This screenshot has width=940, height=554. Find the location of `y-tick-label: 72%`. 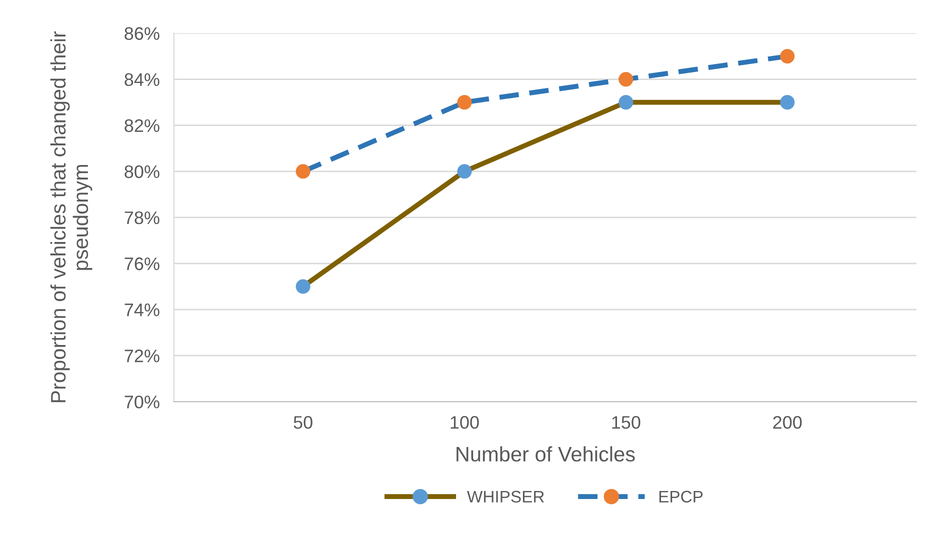

y-tick-label: 72% is located at coordinates (142, 356).